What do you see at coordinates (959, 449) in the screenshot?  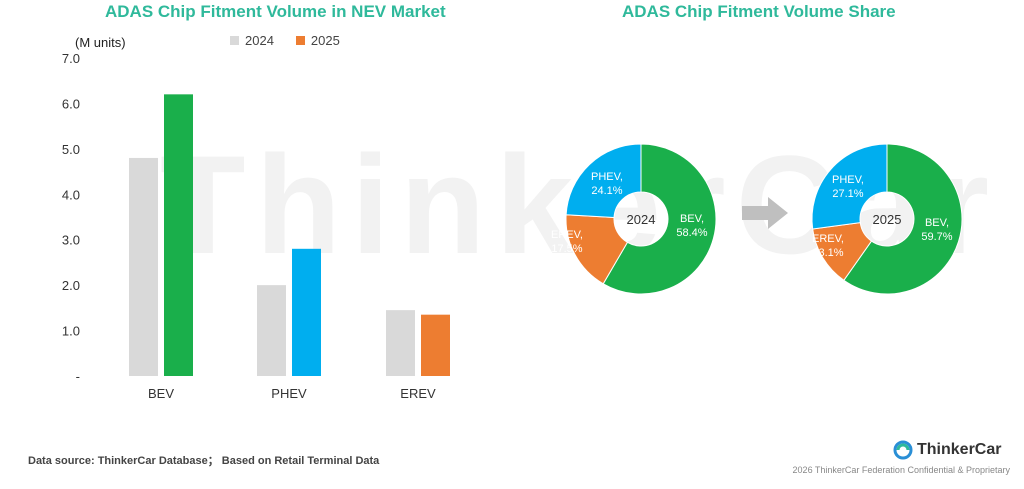 I see `logo-text: ThinkerCar` at bounding box center [959, 449].